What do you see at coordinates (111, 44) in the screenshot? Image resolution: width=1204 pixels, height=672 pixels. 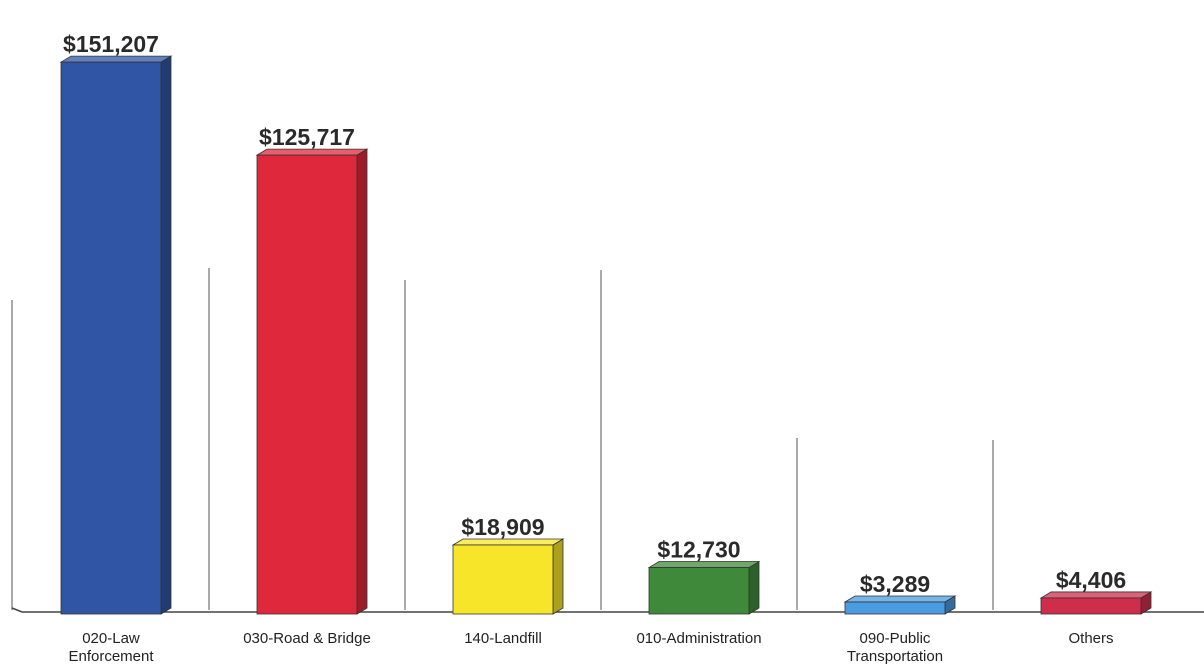 I see `data-label: $151,207` at bounding box center [111, 44].